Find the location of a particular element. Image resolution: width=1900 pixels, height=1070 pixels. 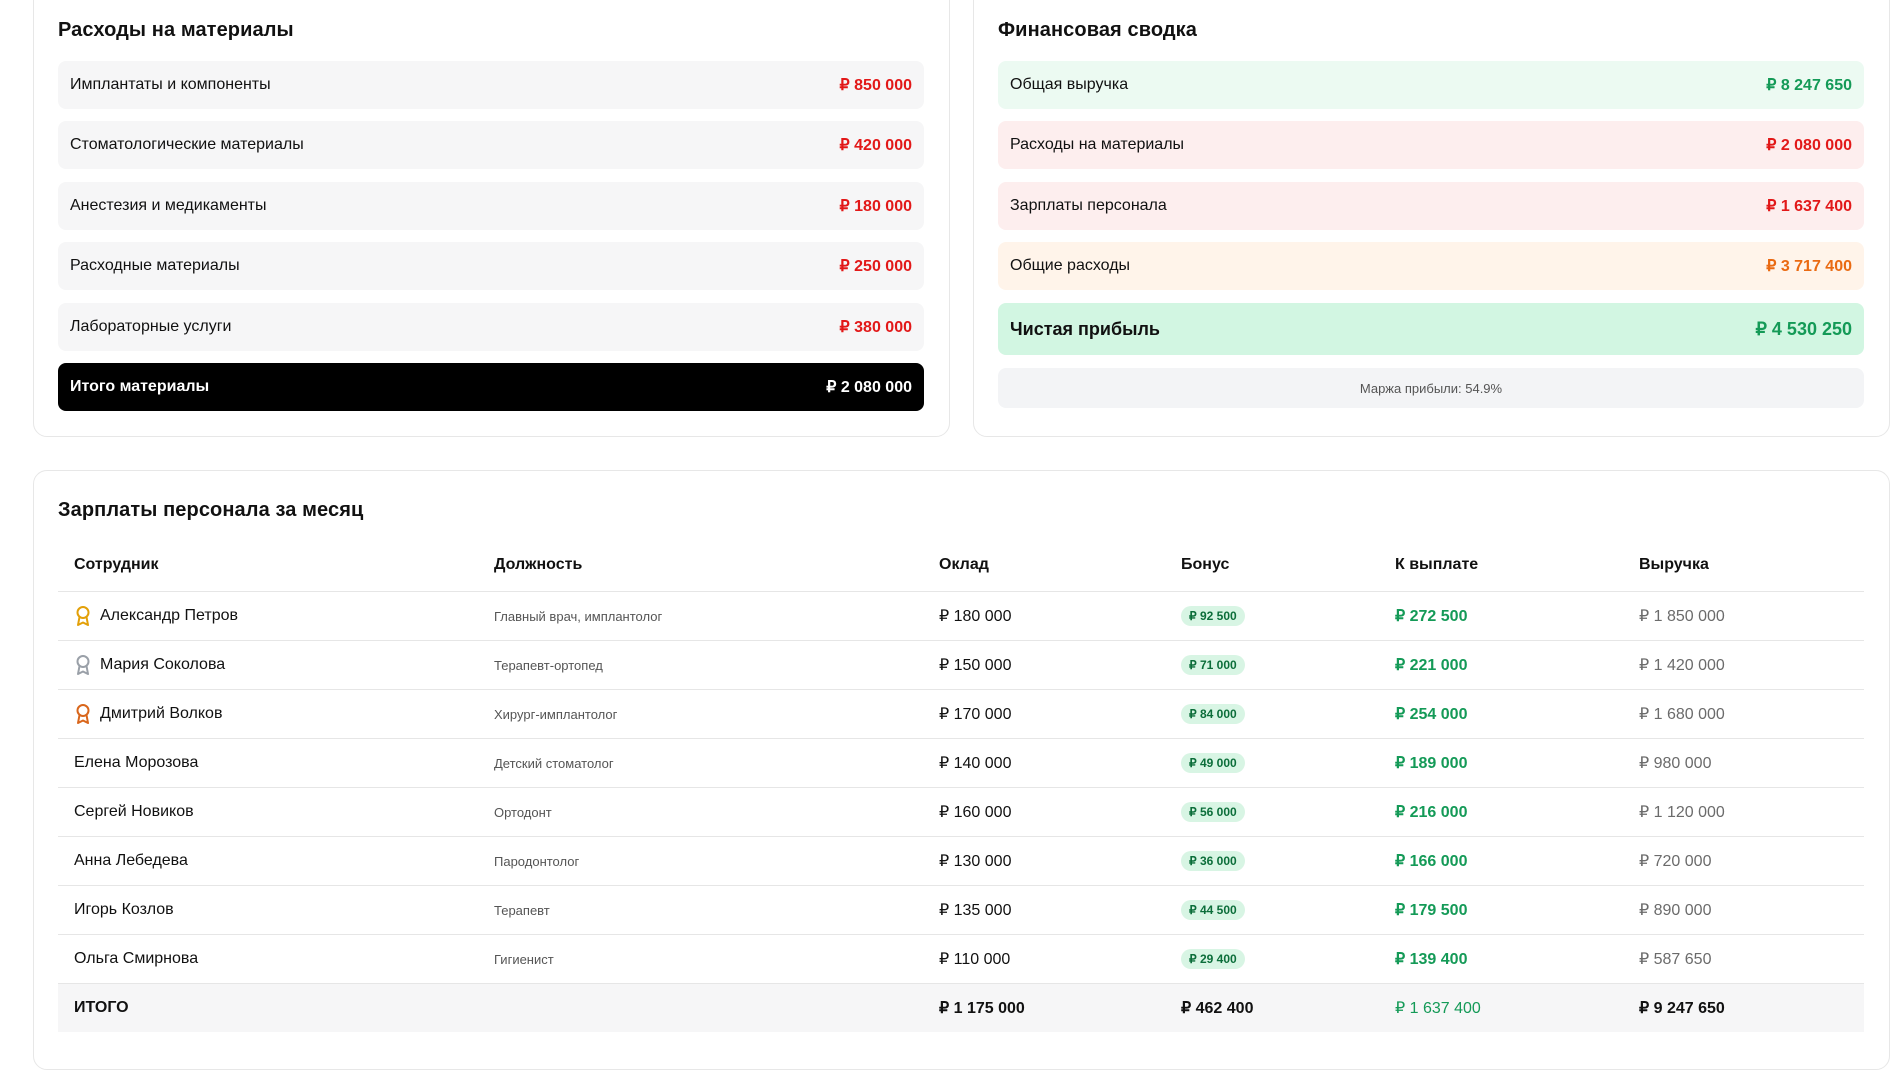

revenue-label: Общая выручка is located at coordinates (1069, 84).